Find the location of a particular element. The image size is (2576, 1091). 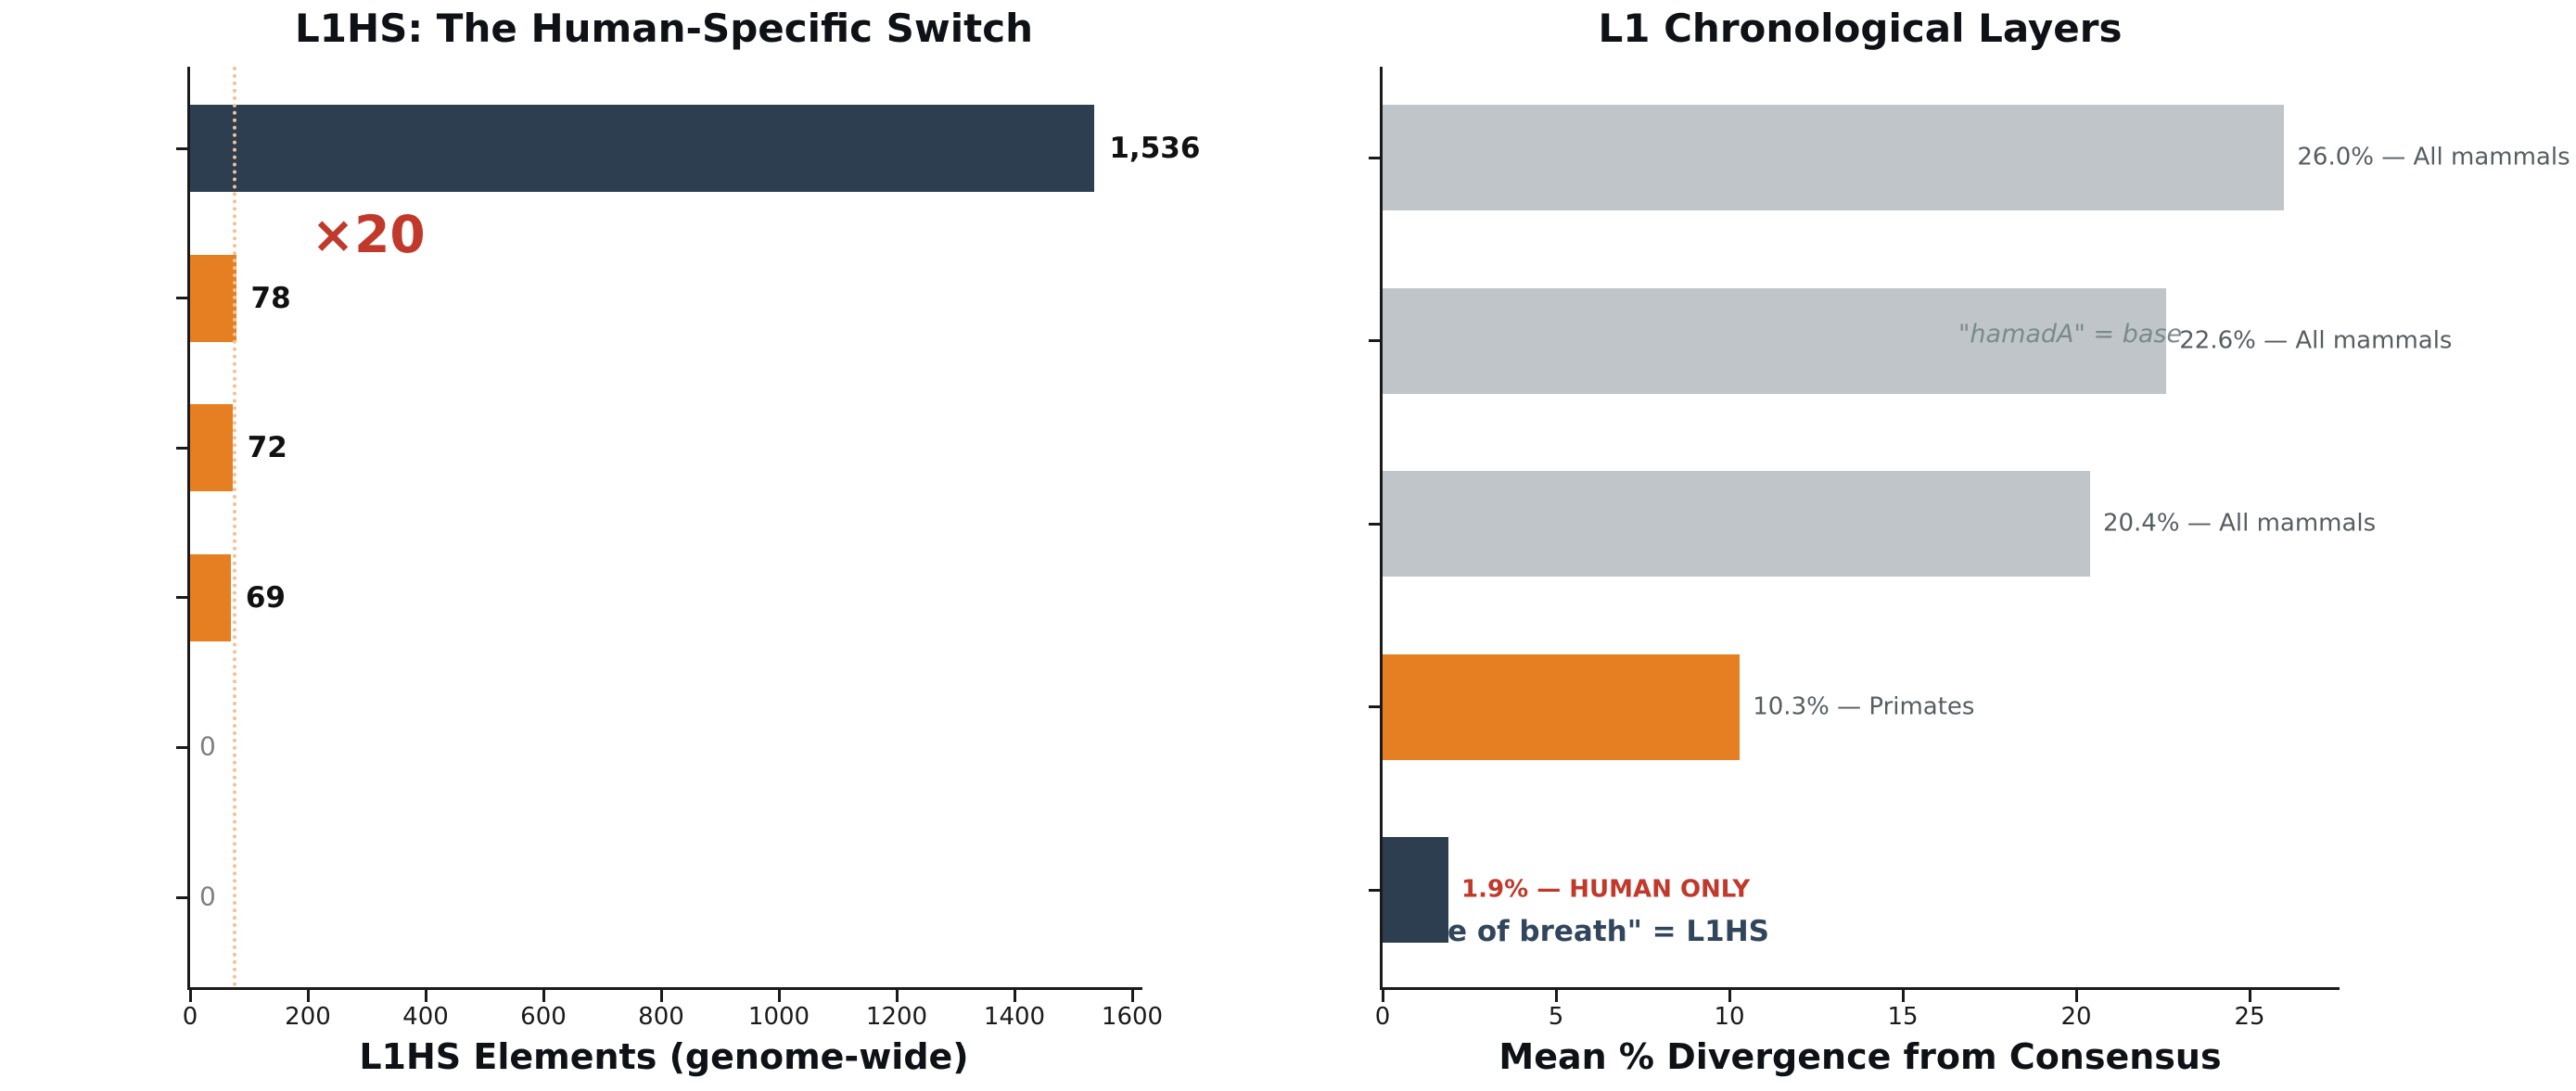

x-tick-label: 15 is located at coordinates (1903, 1017).